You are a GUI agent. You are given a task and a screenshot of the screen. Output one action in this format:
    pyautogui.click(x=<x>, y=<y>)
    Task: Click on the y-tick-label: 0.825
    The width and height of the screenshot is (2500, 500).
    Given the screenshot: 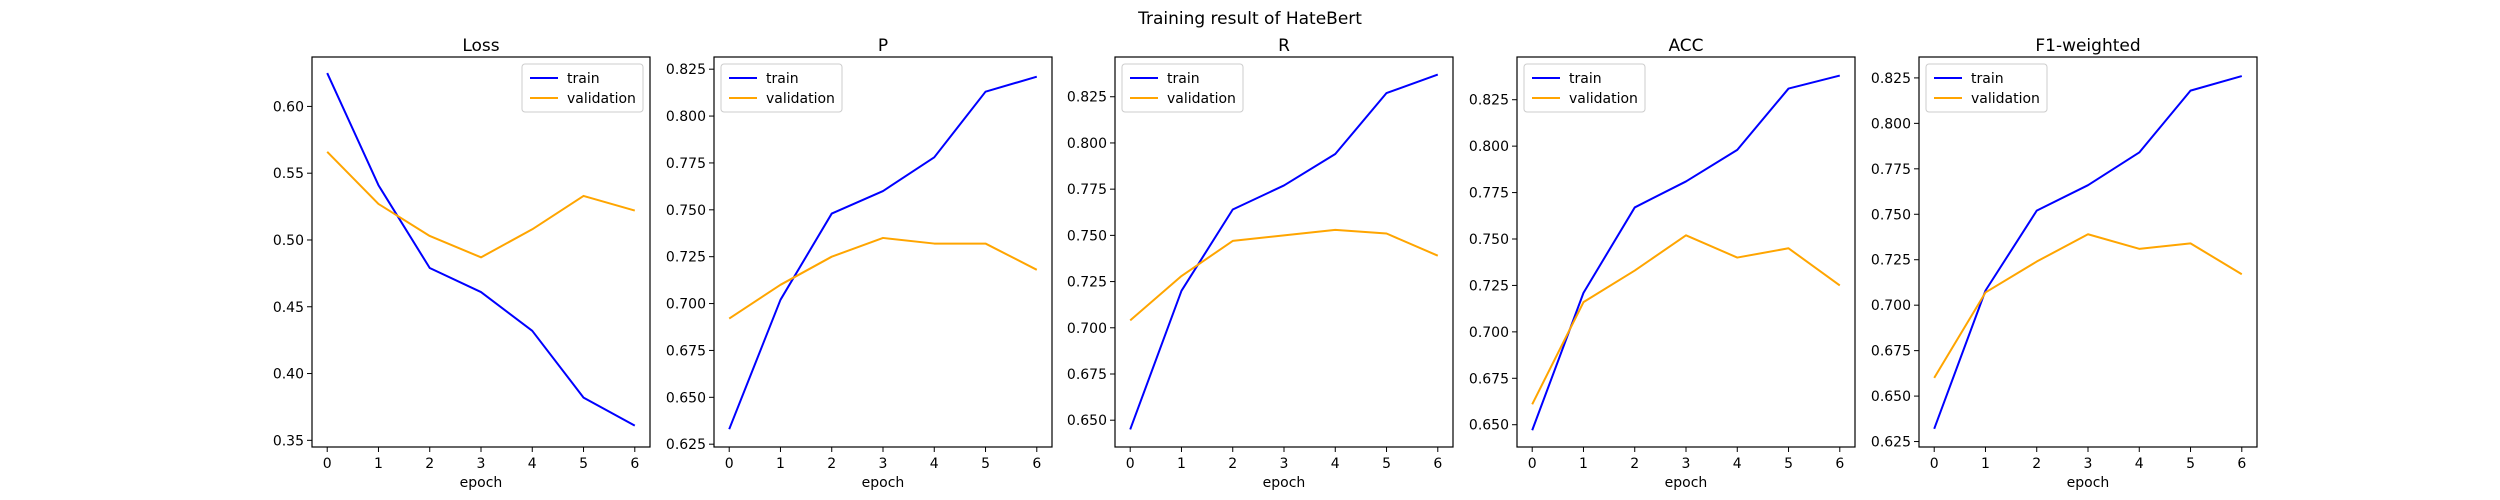 What is the action you would take?
    pyautogui.click(x=686, y=70)
    